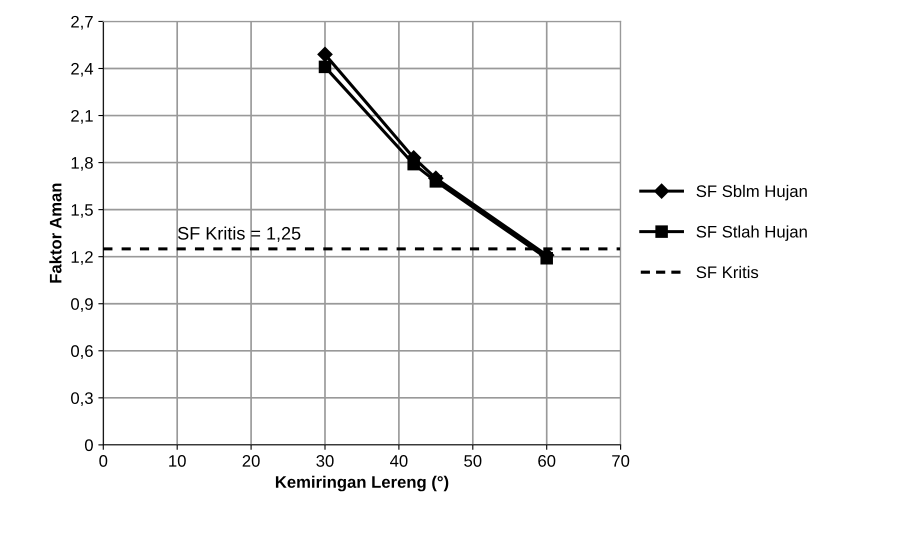 This screenshot has width=906, height=536. I want to click on legend-label: SF Kritis, so click(727, 272).